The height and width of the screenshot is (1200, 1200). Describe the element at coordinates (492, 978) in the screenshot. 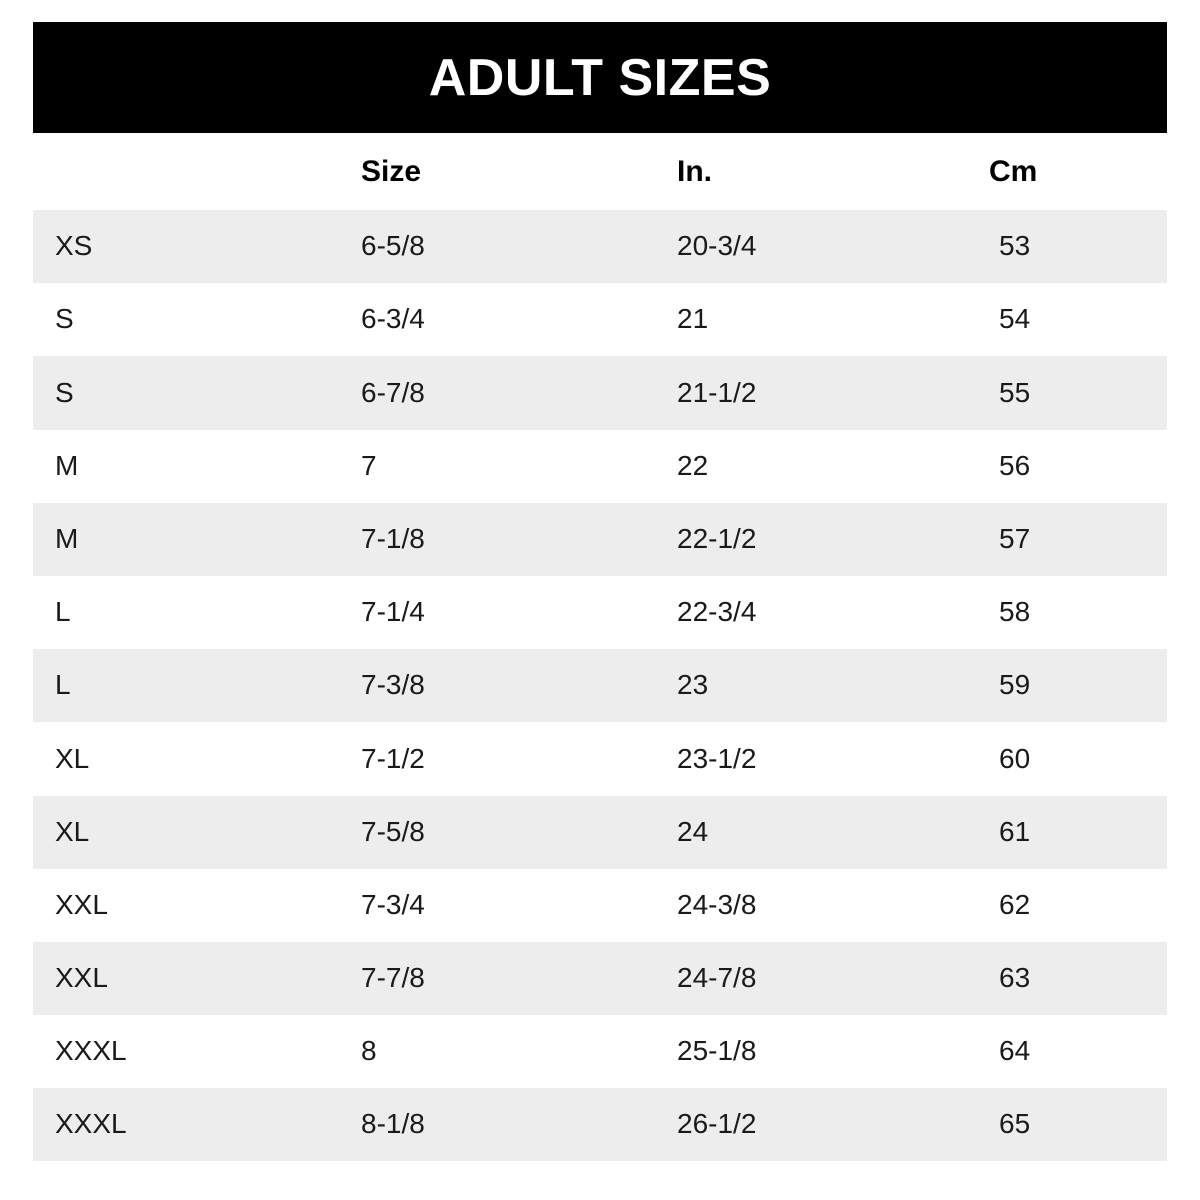

I see `cell-size: 7-7/8` at that location.